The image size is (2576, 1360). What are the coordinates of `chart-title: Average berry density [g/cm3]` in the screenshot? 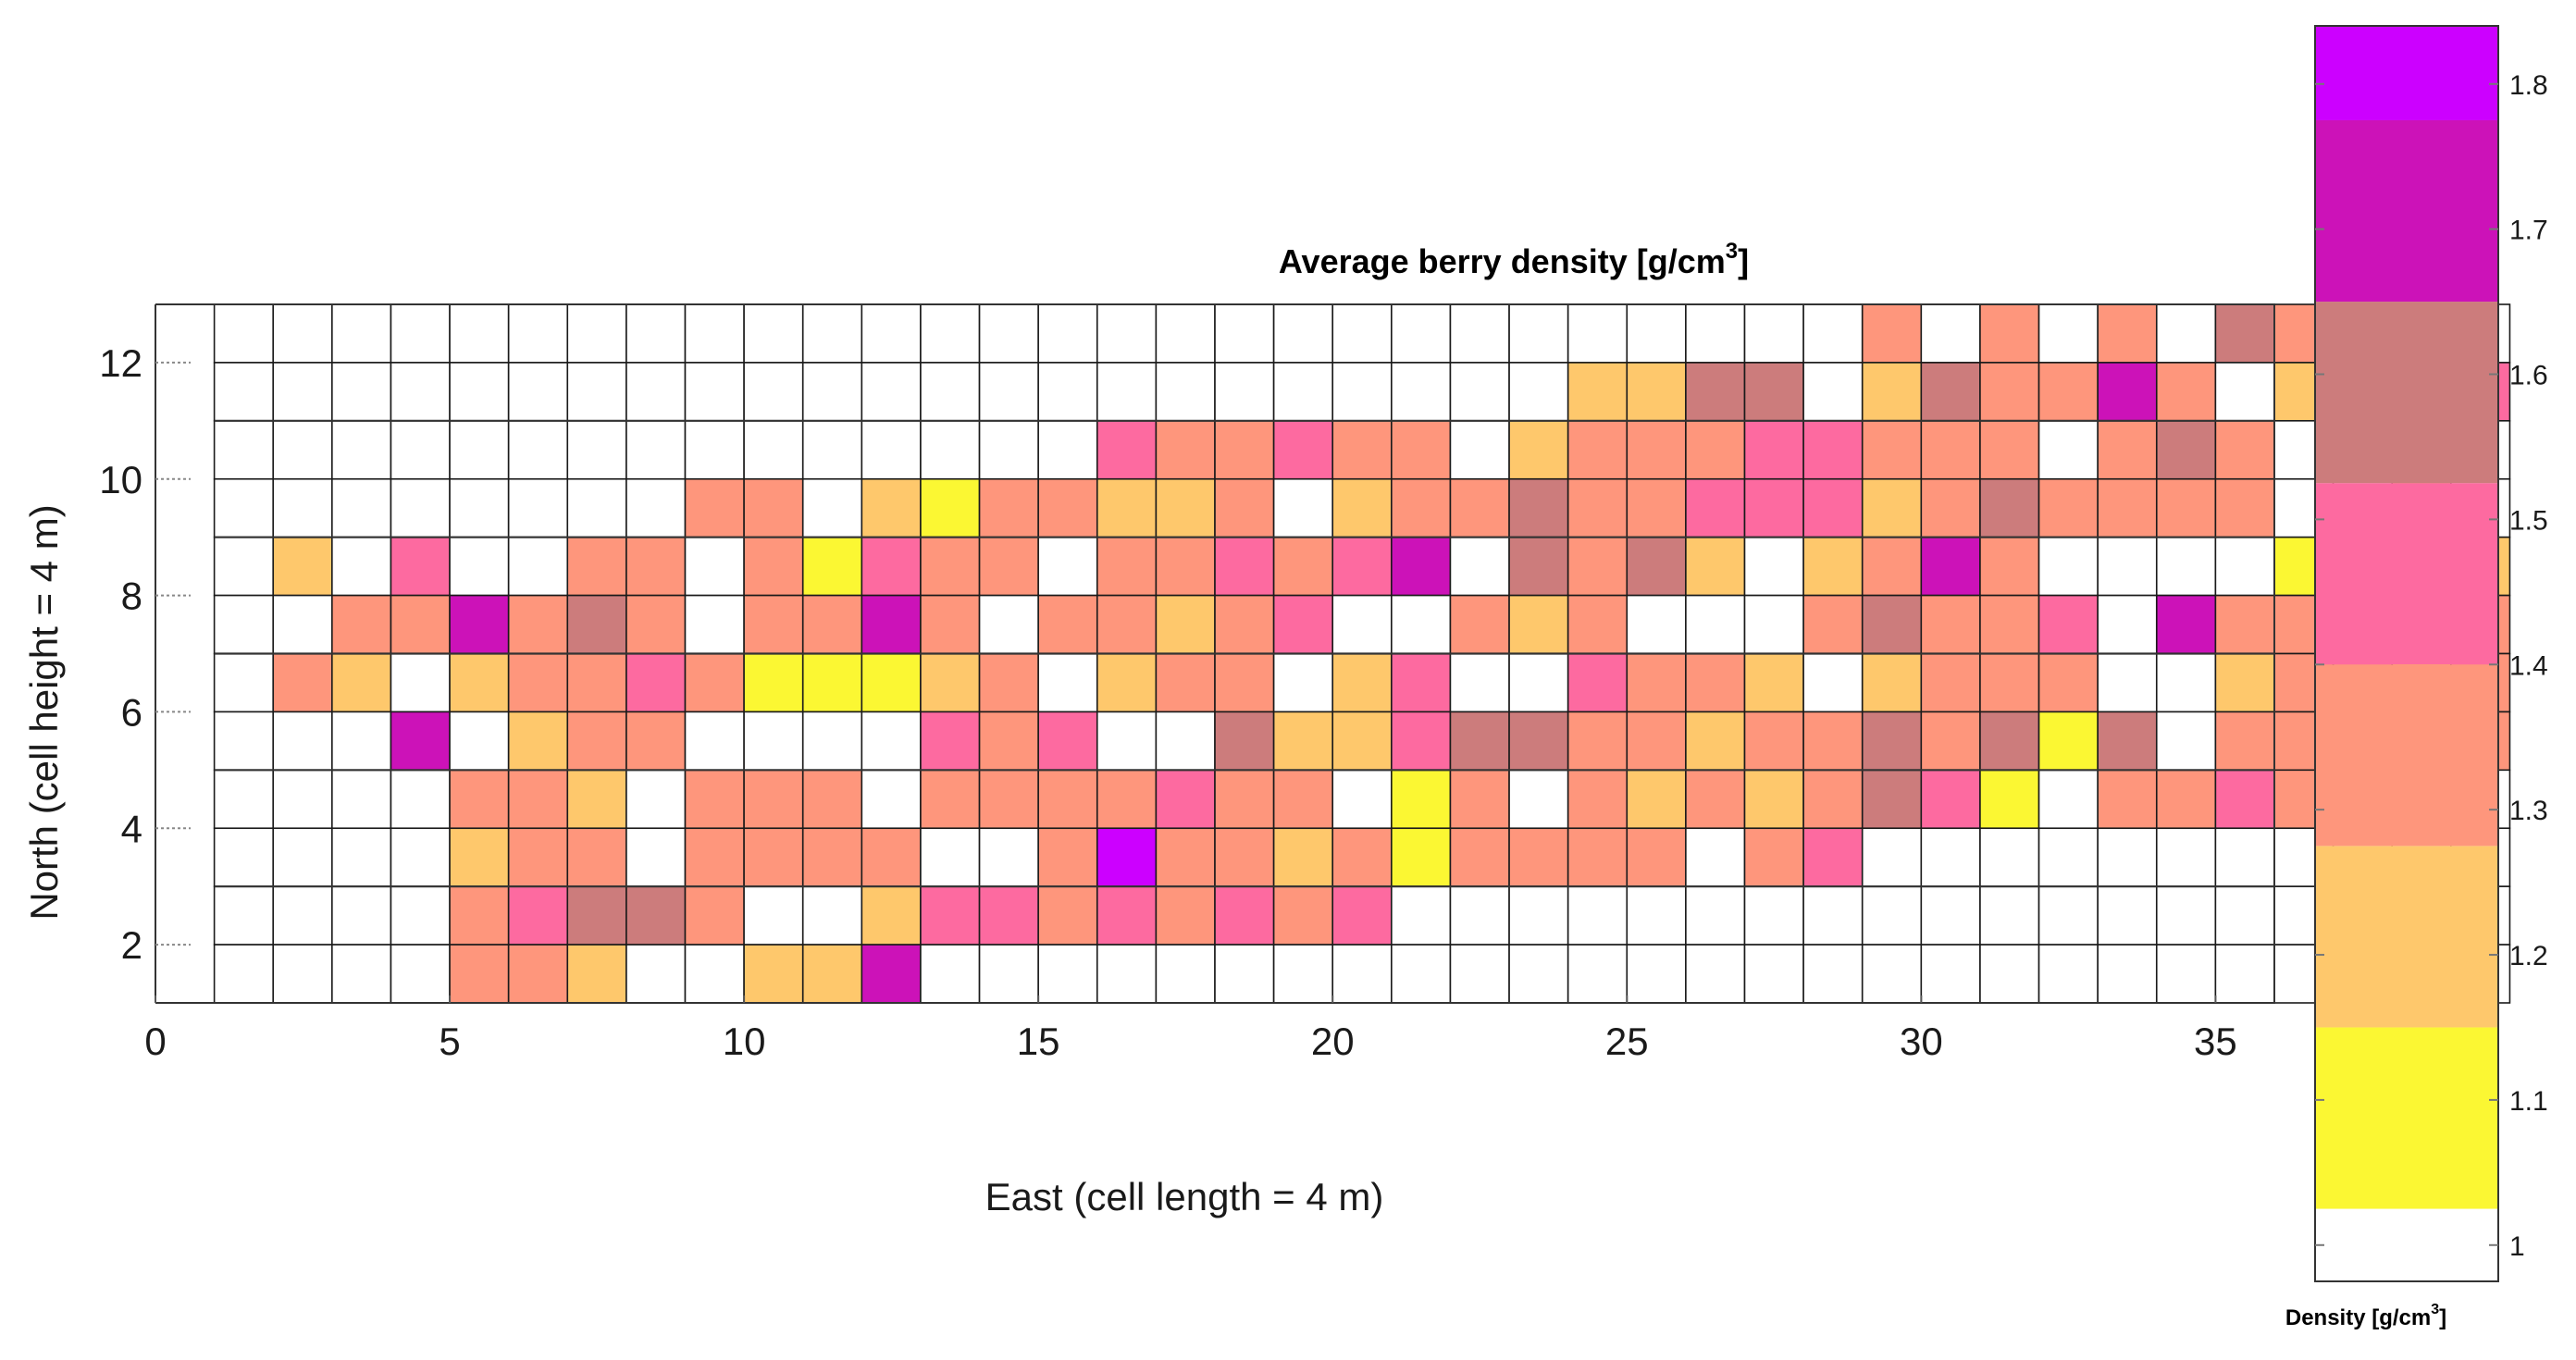 It's located at (1514, 259).